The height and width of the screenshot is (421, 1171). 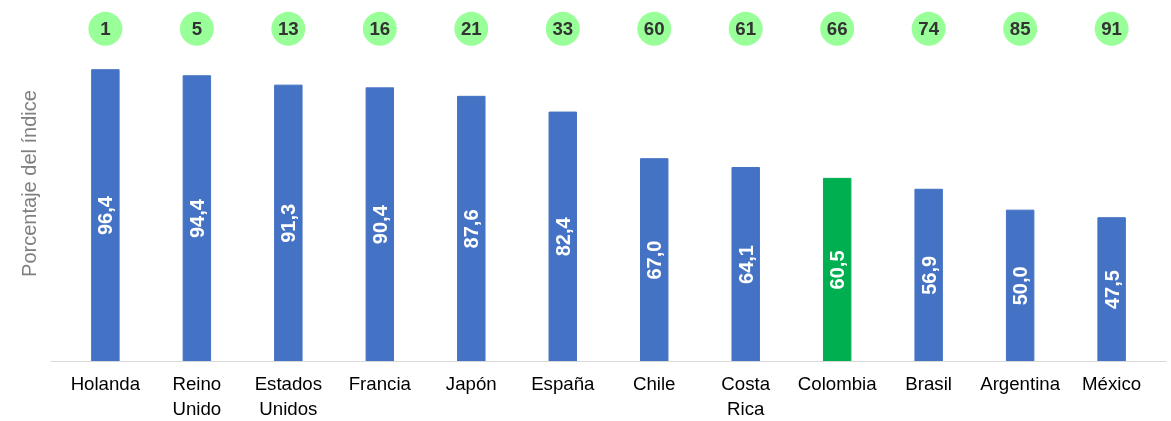 What do you see at coordinates (654, 383) in the screenshot?
I see `x-tick-label: Chile` at bounding box center [654, 383].